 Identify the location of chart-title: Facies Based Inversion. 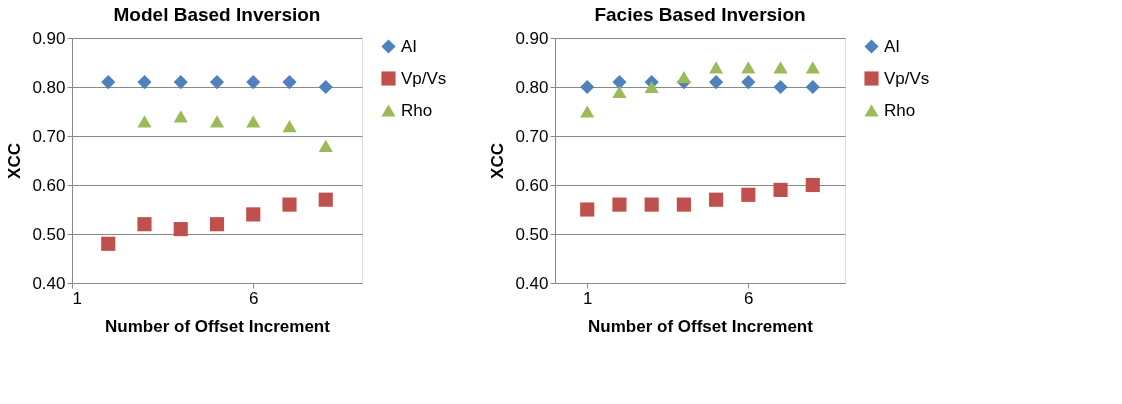
(700, 14).